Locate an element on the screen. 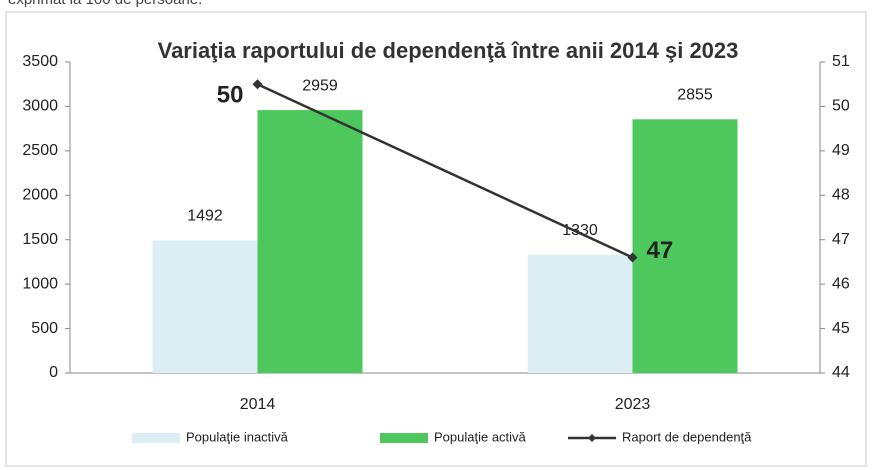 Image resolution: width=872 pixels, height=470 pixels. y2-tick-label: 44 is located at coordinates (841, 372).